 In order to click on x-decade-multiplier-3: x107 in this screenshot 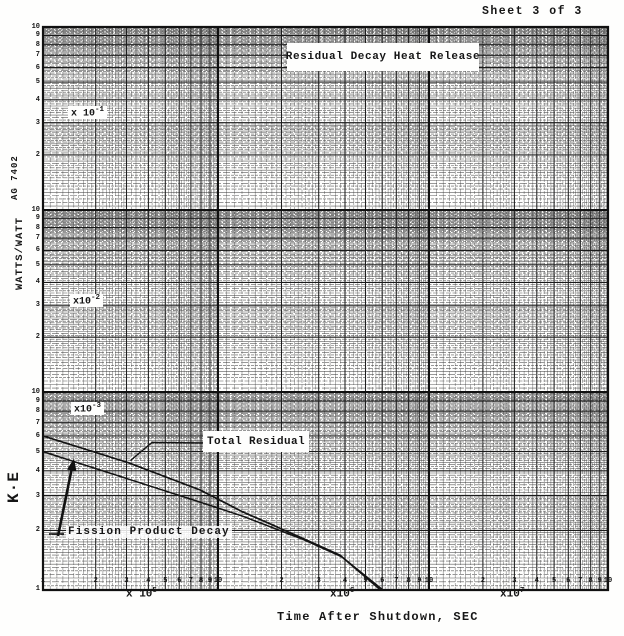, I will do `click(512, 594)`.